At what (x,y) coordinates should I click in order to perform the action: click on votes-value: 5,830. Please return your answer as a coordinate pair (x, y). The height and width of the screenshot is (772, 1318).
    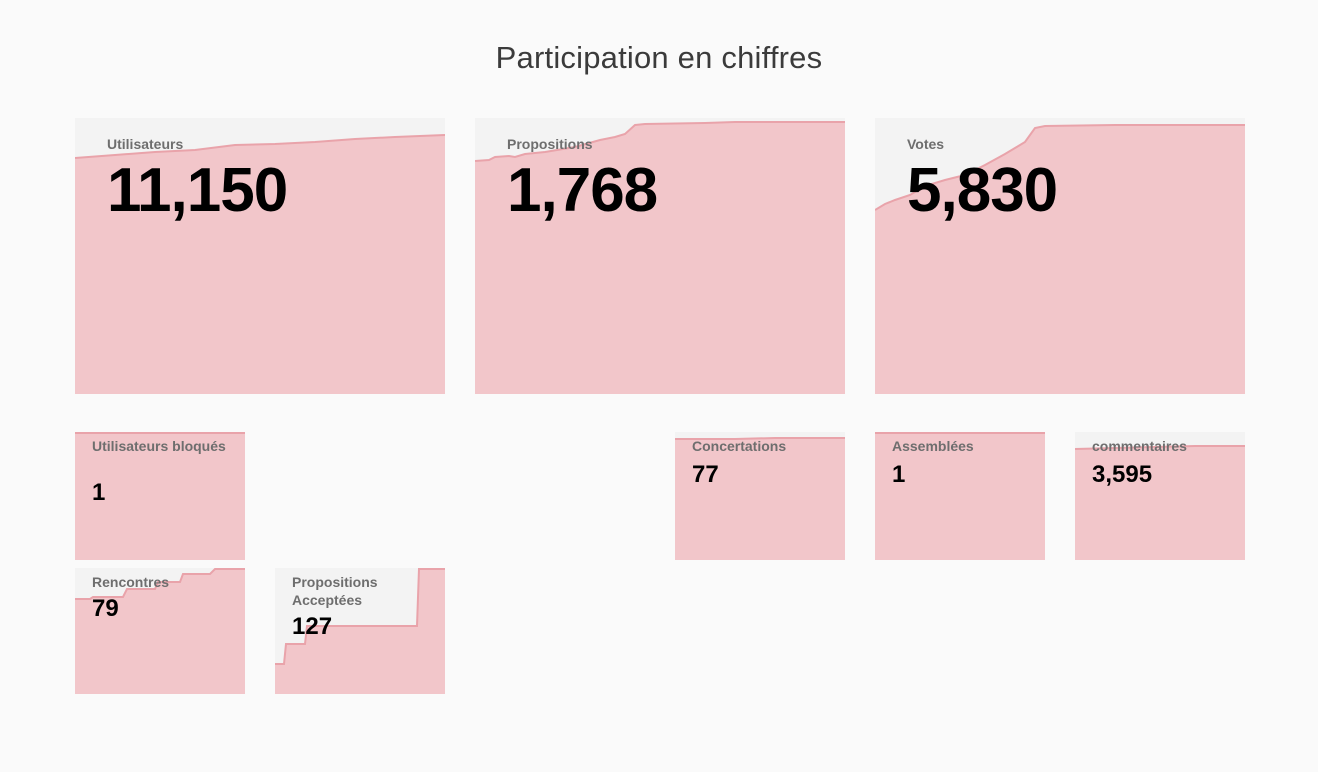
    Looking at the image, I should click on (982, 190).